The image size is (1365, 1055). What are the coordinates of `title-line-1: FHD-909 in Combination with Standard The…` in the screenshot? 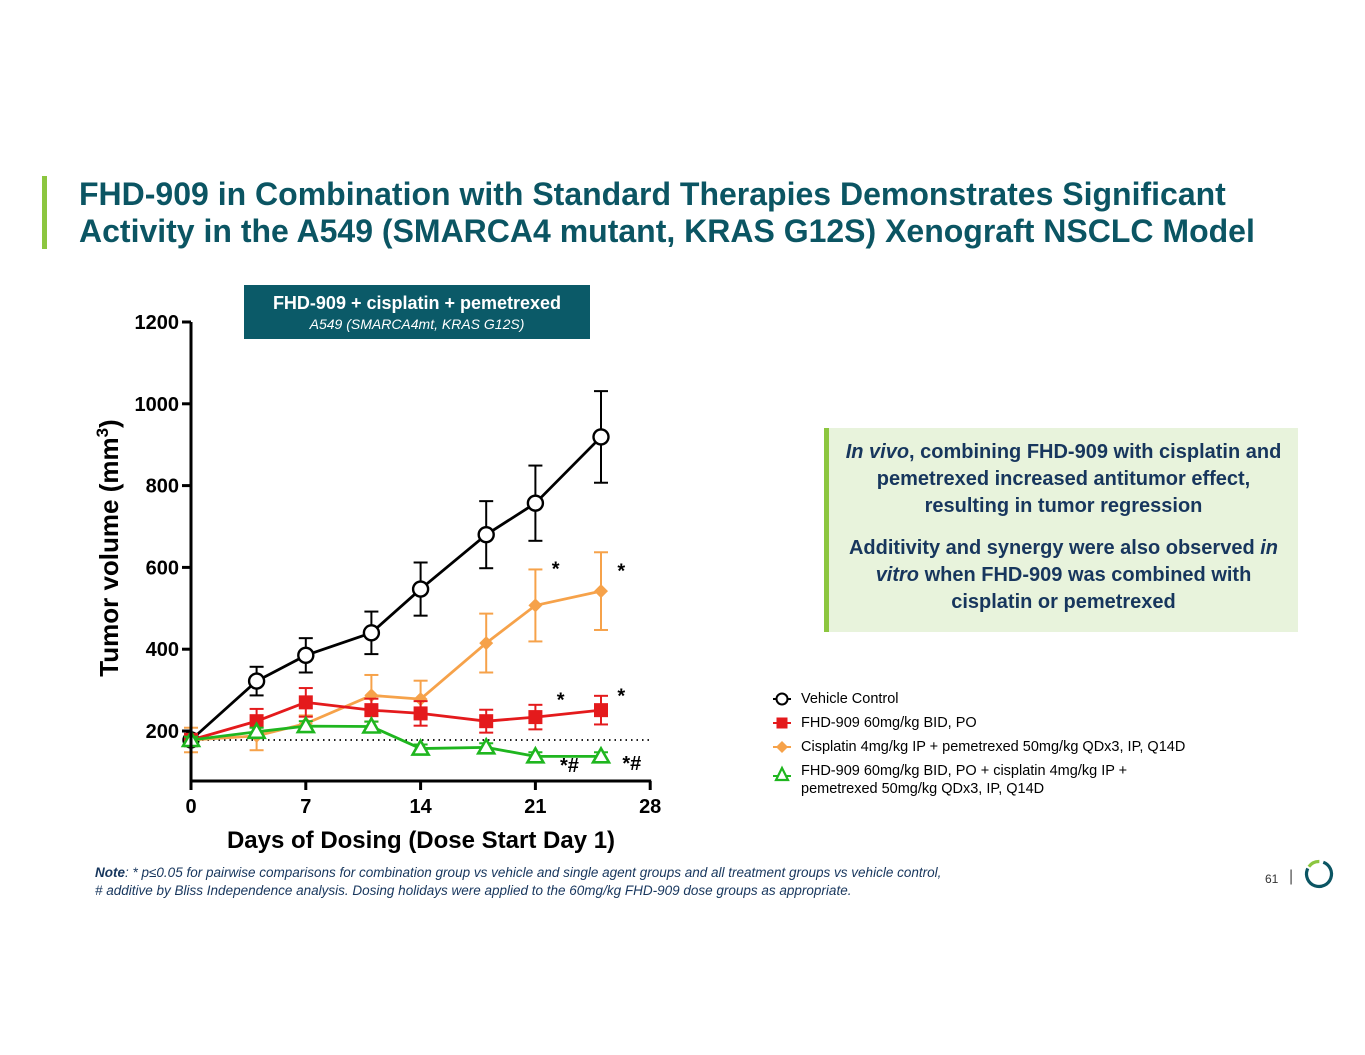 It's located at (652, 194).